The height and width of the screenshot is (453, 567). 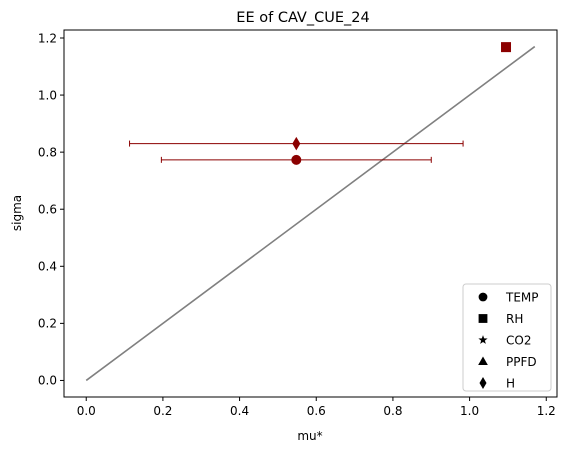 I want to click on legend-label-h: H, so click(x=510, y=384).